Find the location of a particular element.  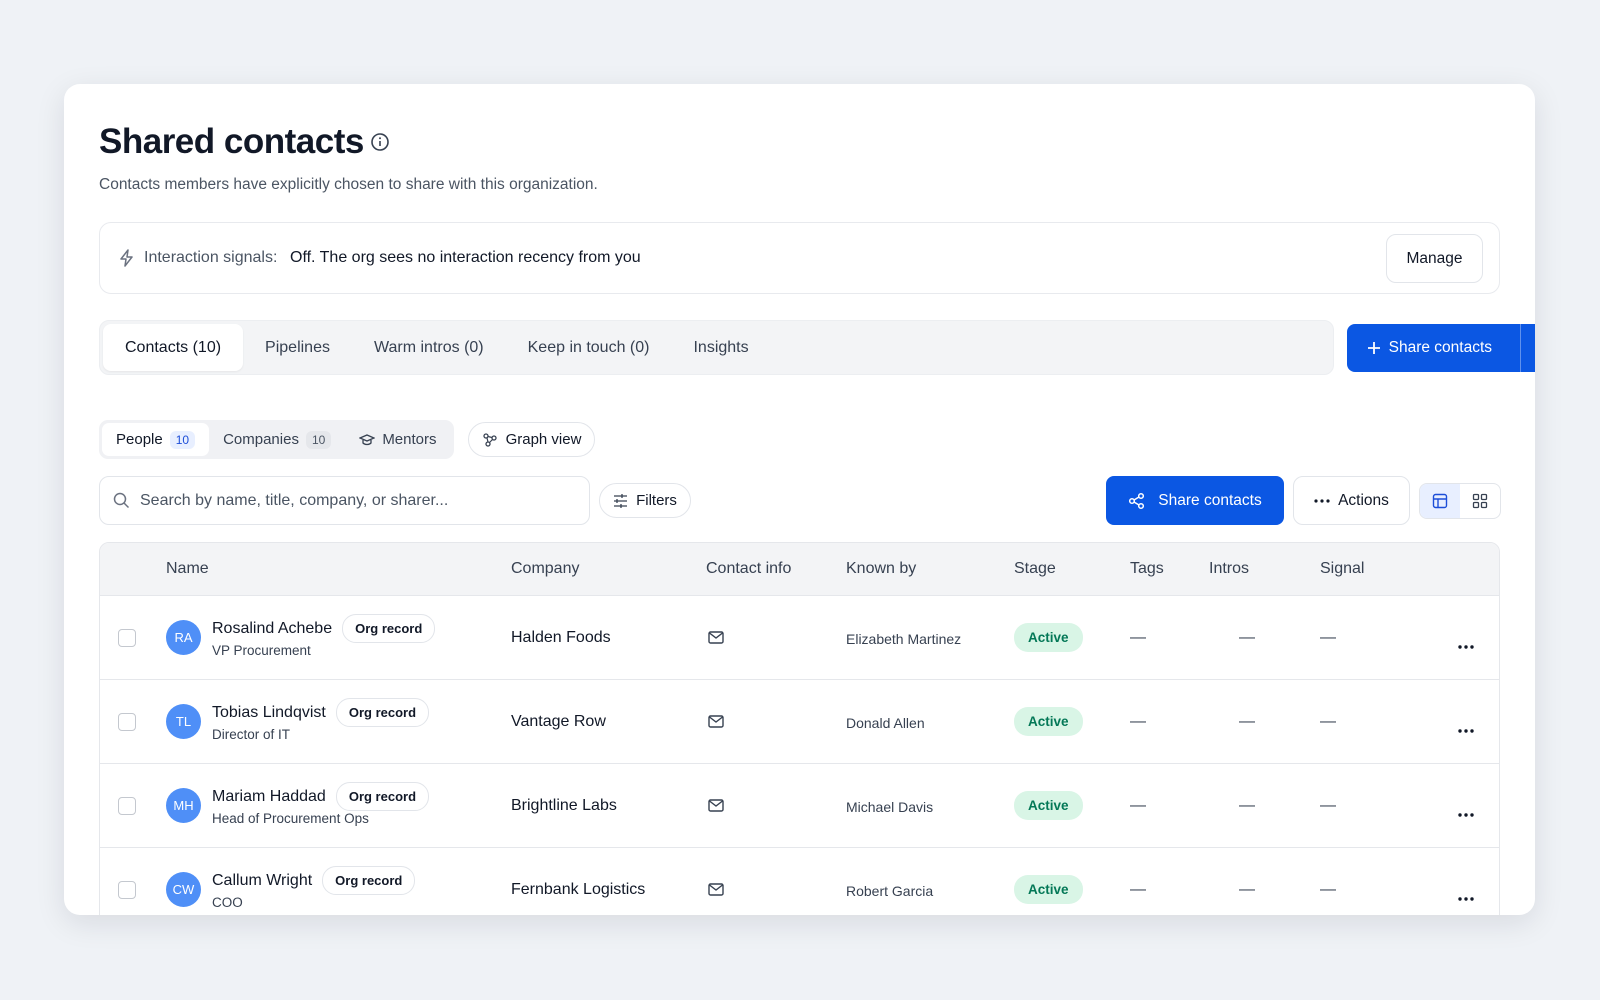

avatar: RA is located at coordinates (183, 637).